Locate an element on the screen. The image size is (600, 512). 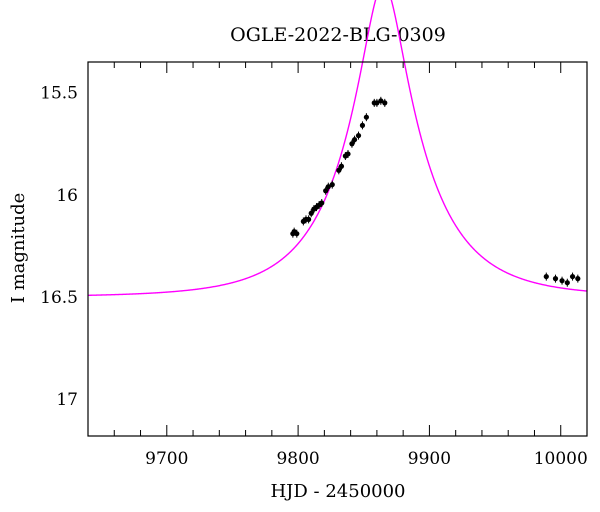
chart-title: OGLE-2022-BLG-0309 is located at coordinates (338, 35).